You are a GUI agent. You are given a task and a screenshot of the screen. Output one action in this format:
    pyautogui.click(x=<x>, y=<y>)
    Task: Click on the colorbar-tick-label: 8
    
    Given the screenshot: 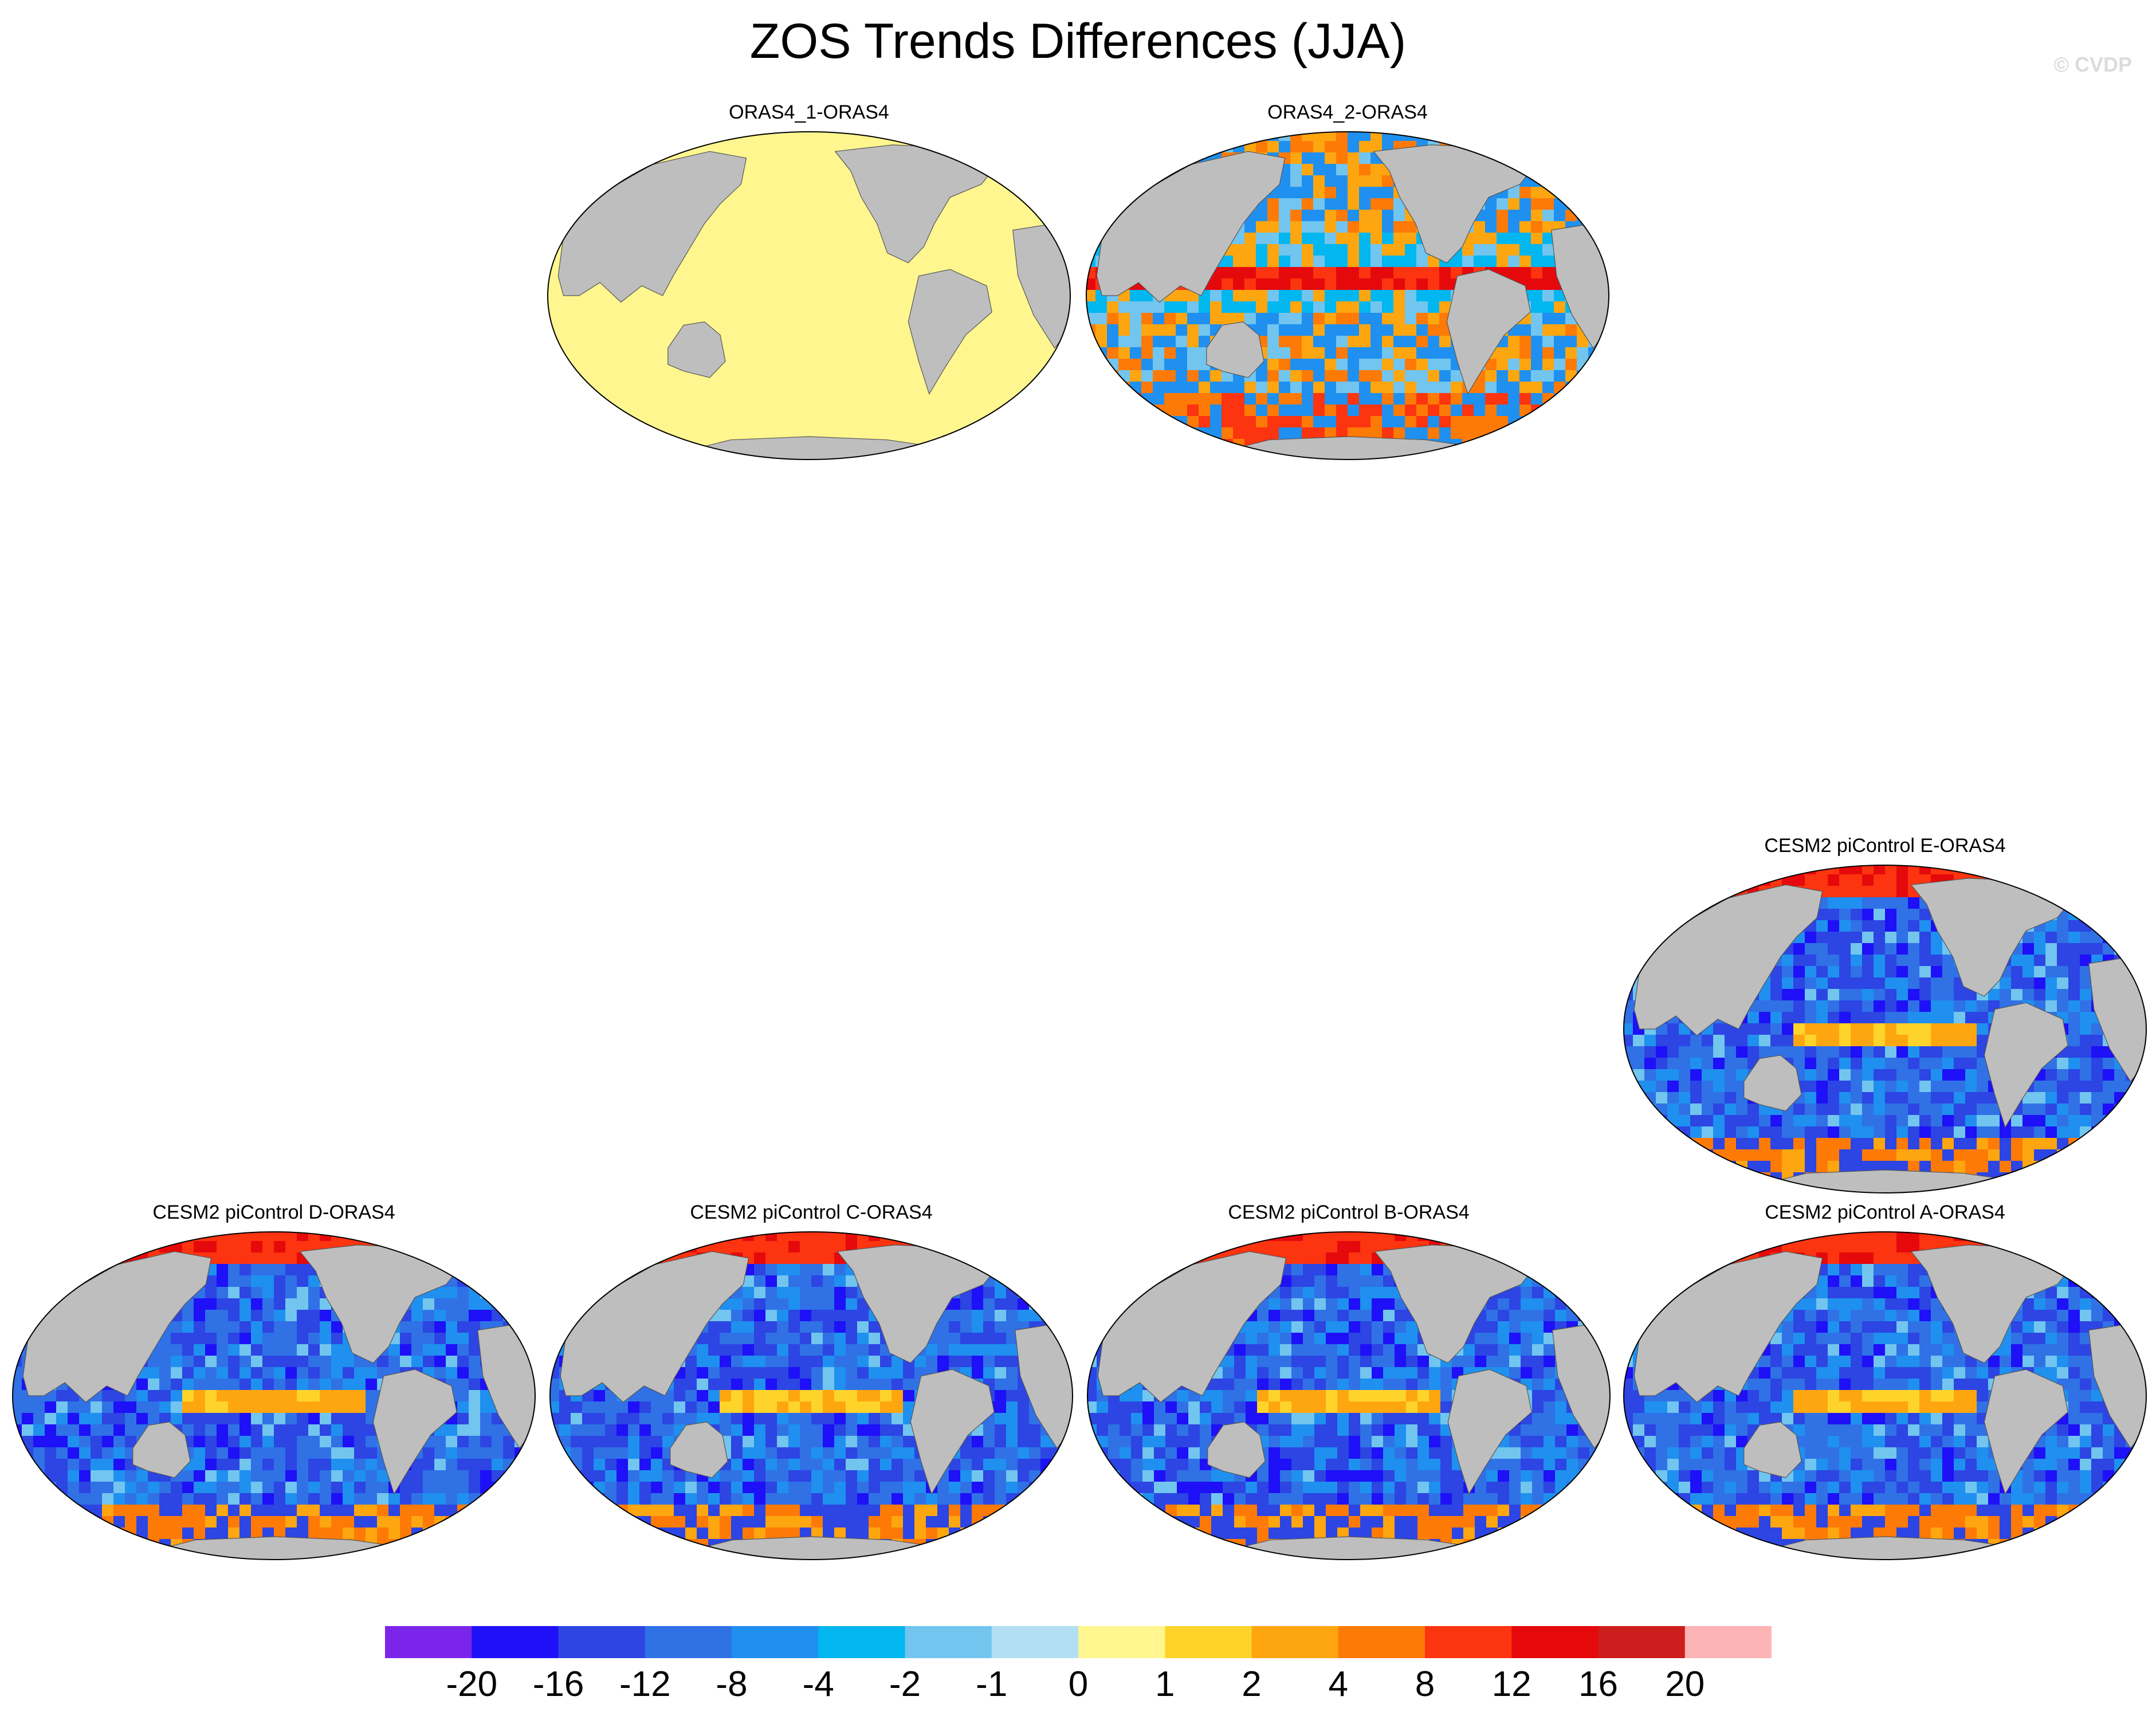 What is the action you would take?
    pyautogui.click(x=1425, y=1684)
    